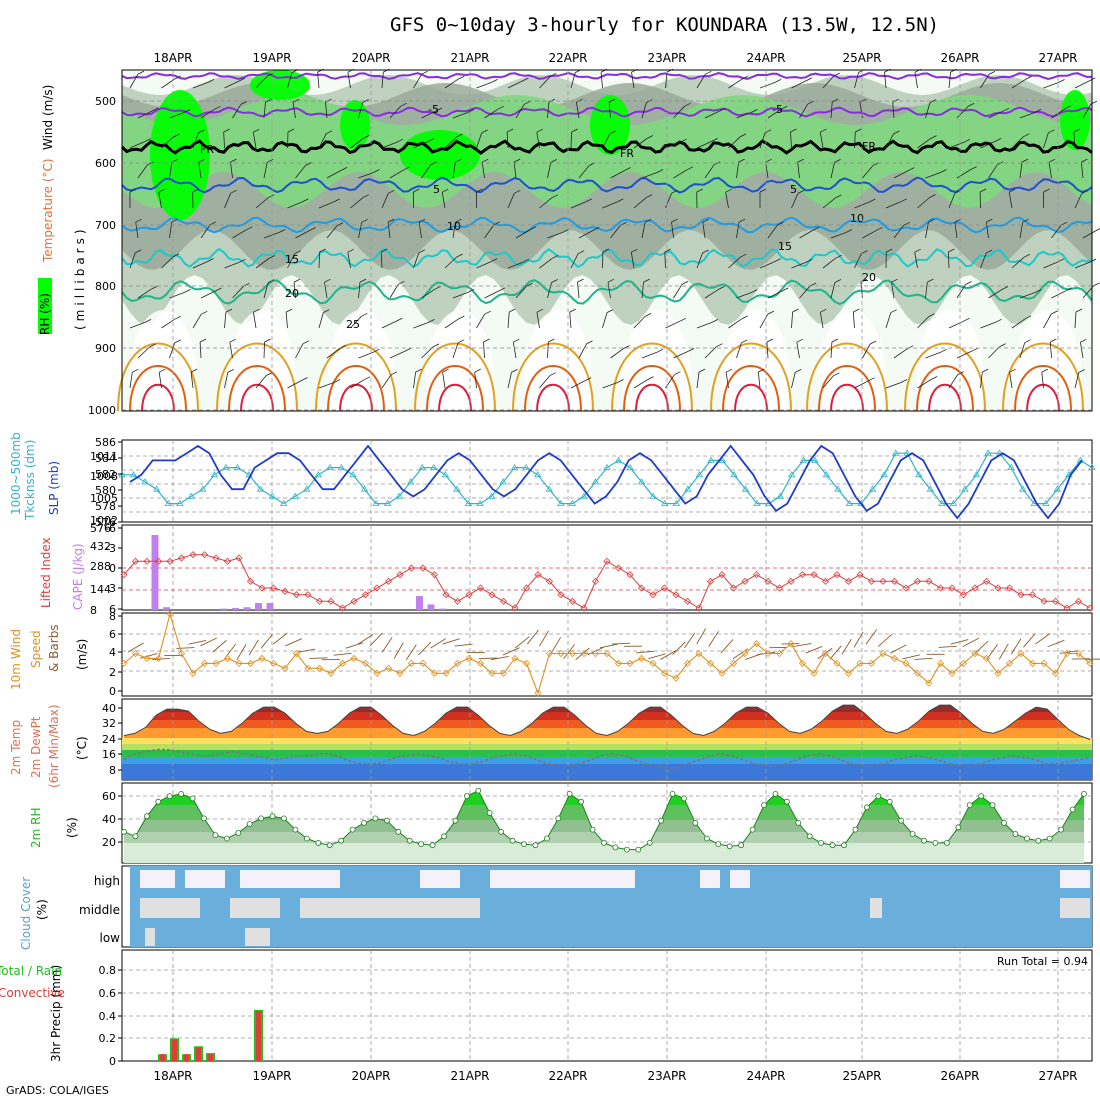 This screenshot has width=1100, height=1100. I want to click on contour-label: -5, so click(777, 109).